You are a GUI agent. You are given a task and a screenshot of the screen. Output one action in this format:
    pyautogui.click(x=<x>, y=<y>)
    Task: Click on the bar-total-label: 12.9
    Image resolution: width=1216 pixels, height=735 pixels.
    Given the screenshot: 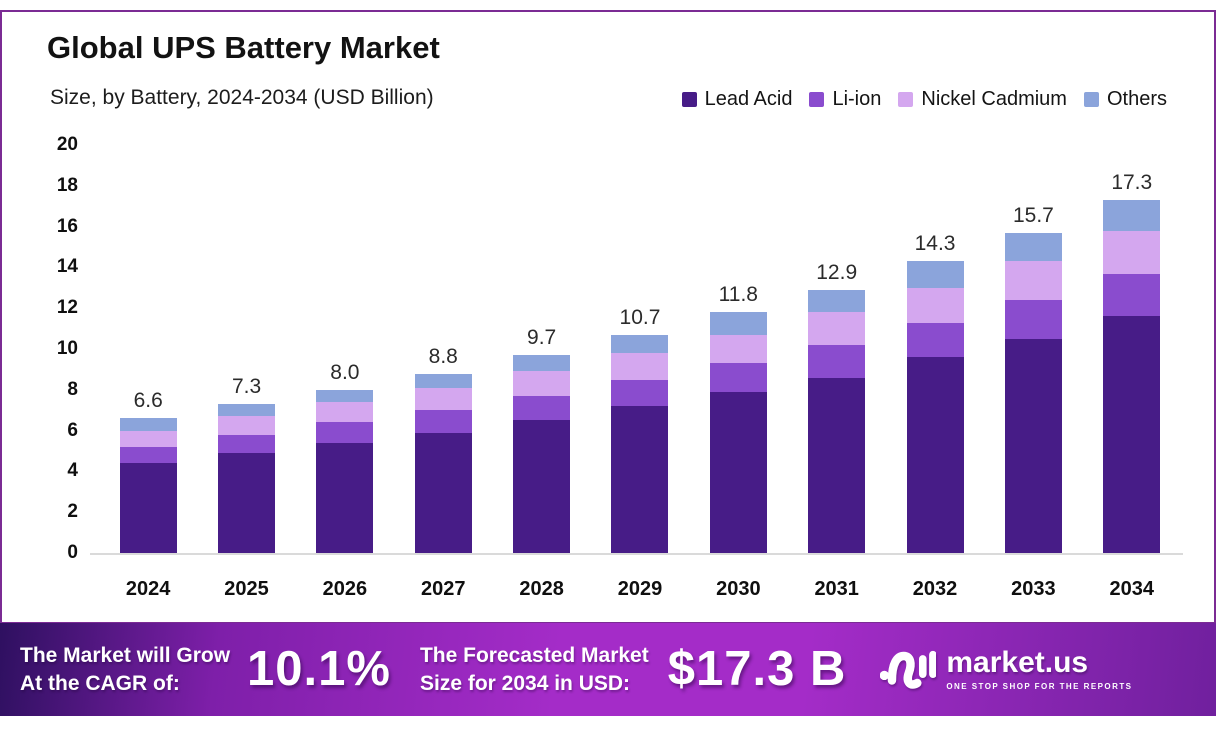 What is the action you would take?
    pyautogui.click(x=837, y=272)
    